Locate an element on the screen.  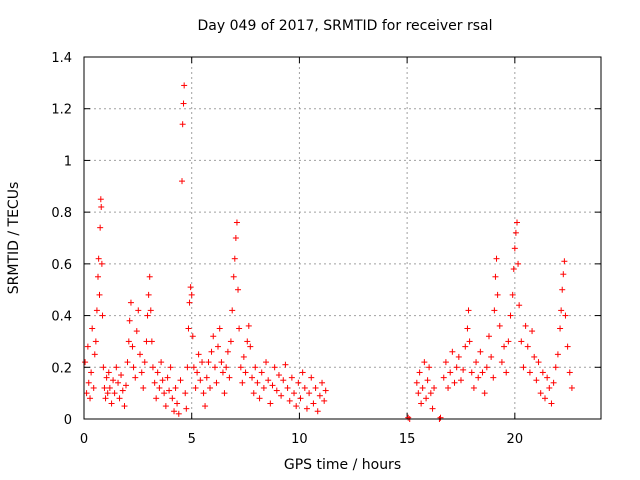
x-tick-label: 5 is located at coordinates (192, 439).